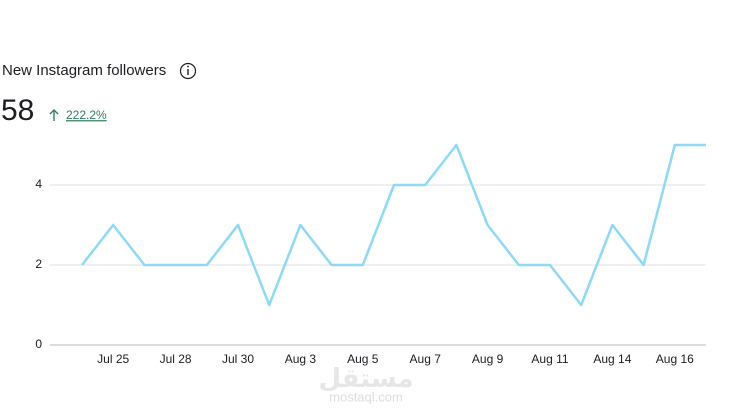 The height and width of the screenshot is (413, 733). Describe the element at coordinates (38, 184) in the screenshot. I see `y-tick-label: 4` at that location.